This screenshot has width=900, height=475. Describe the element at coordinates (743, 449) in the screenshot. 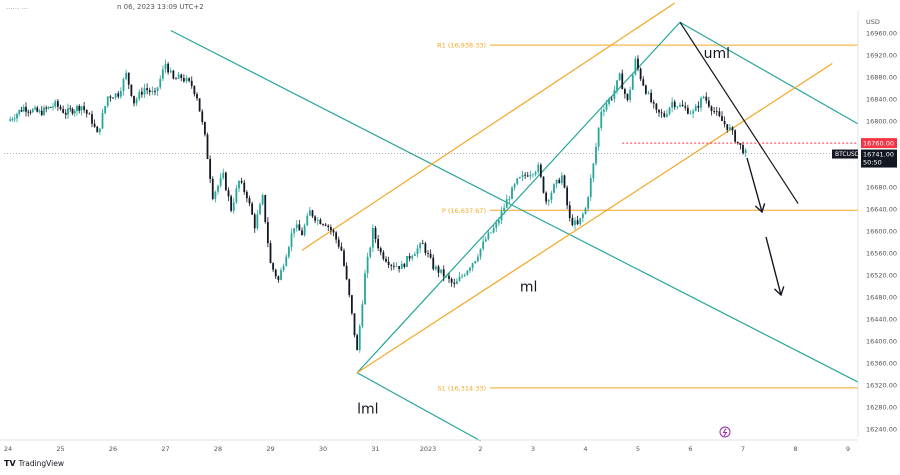

I see `time-tick-label: 7` at that location.